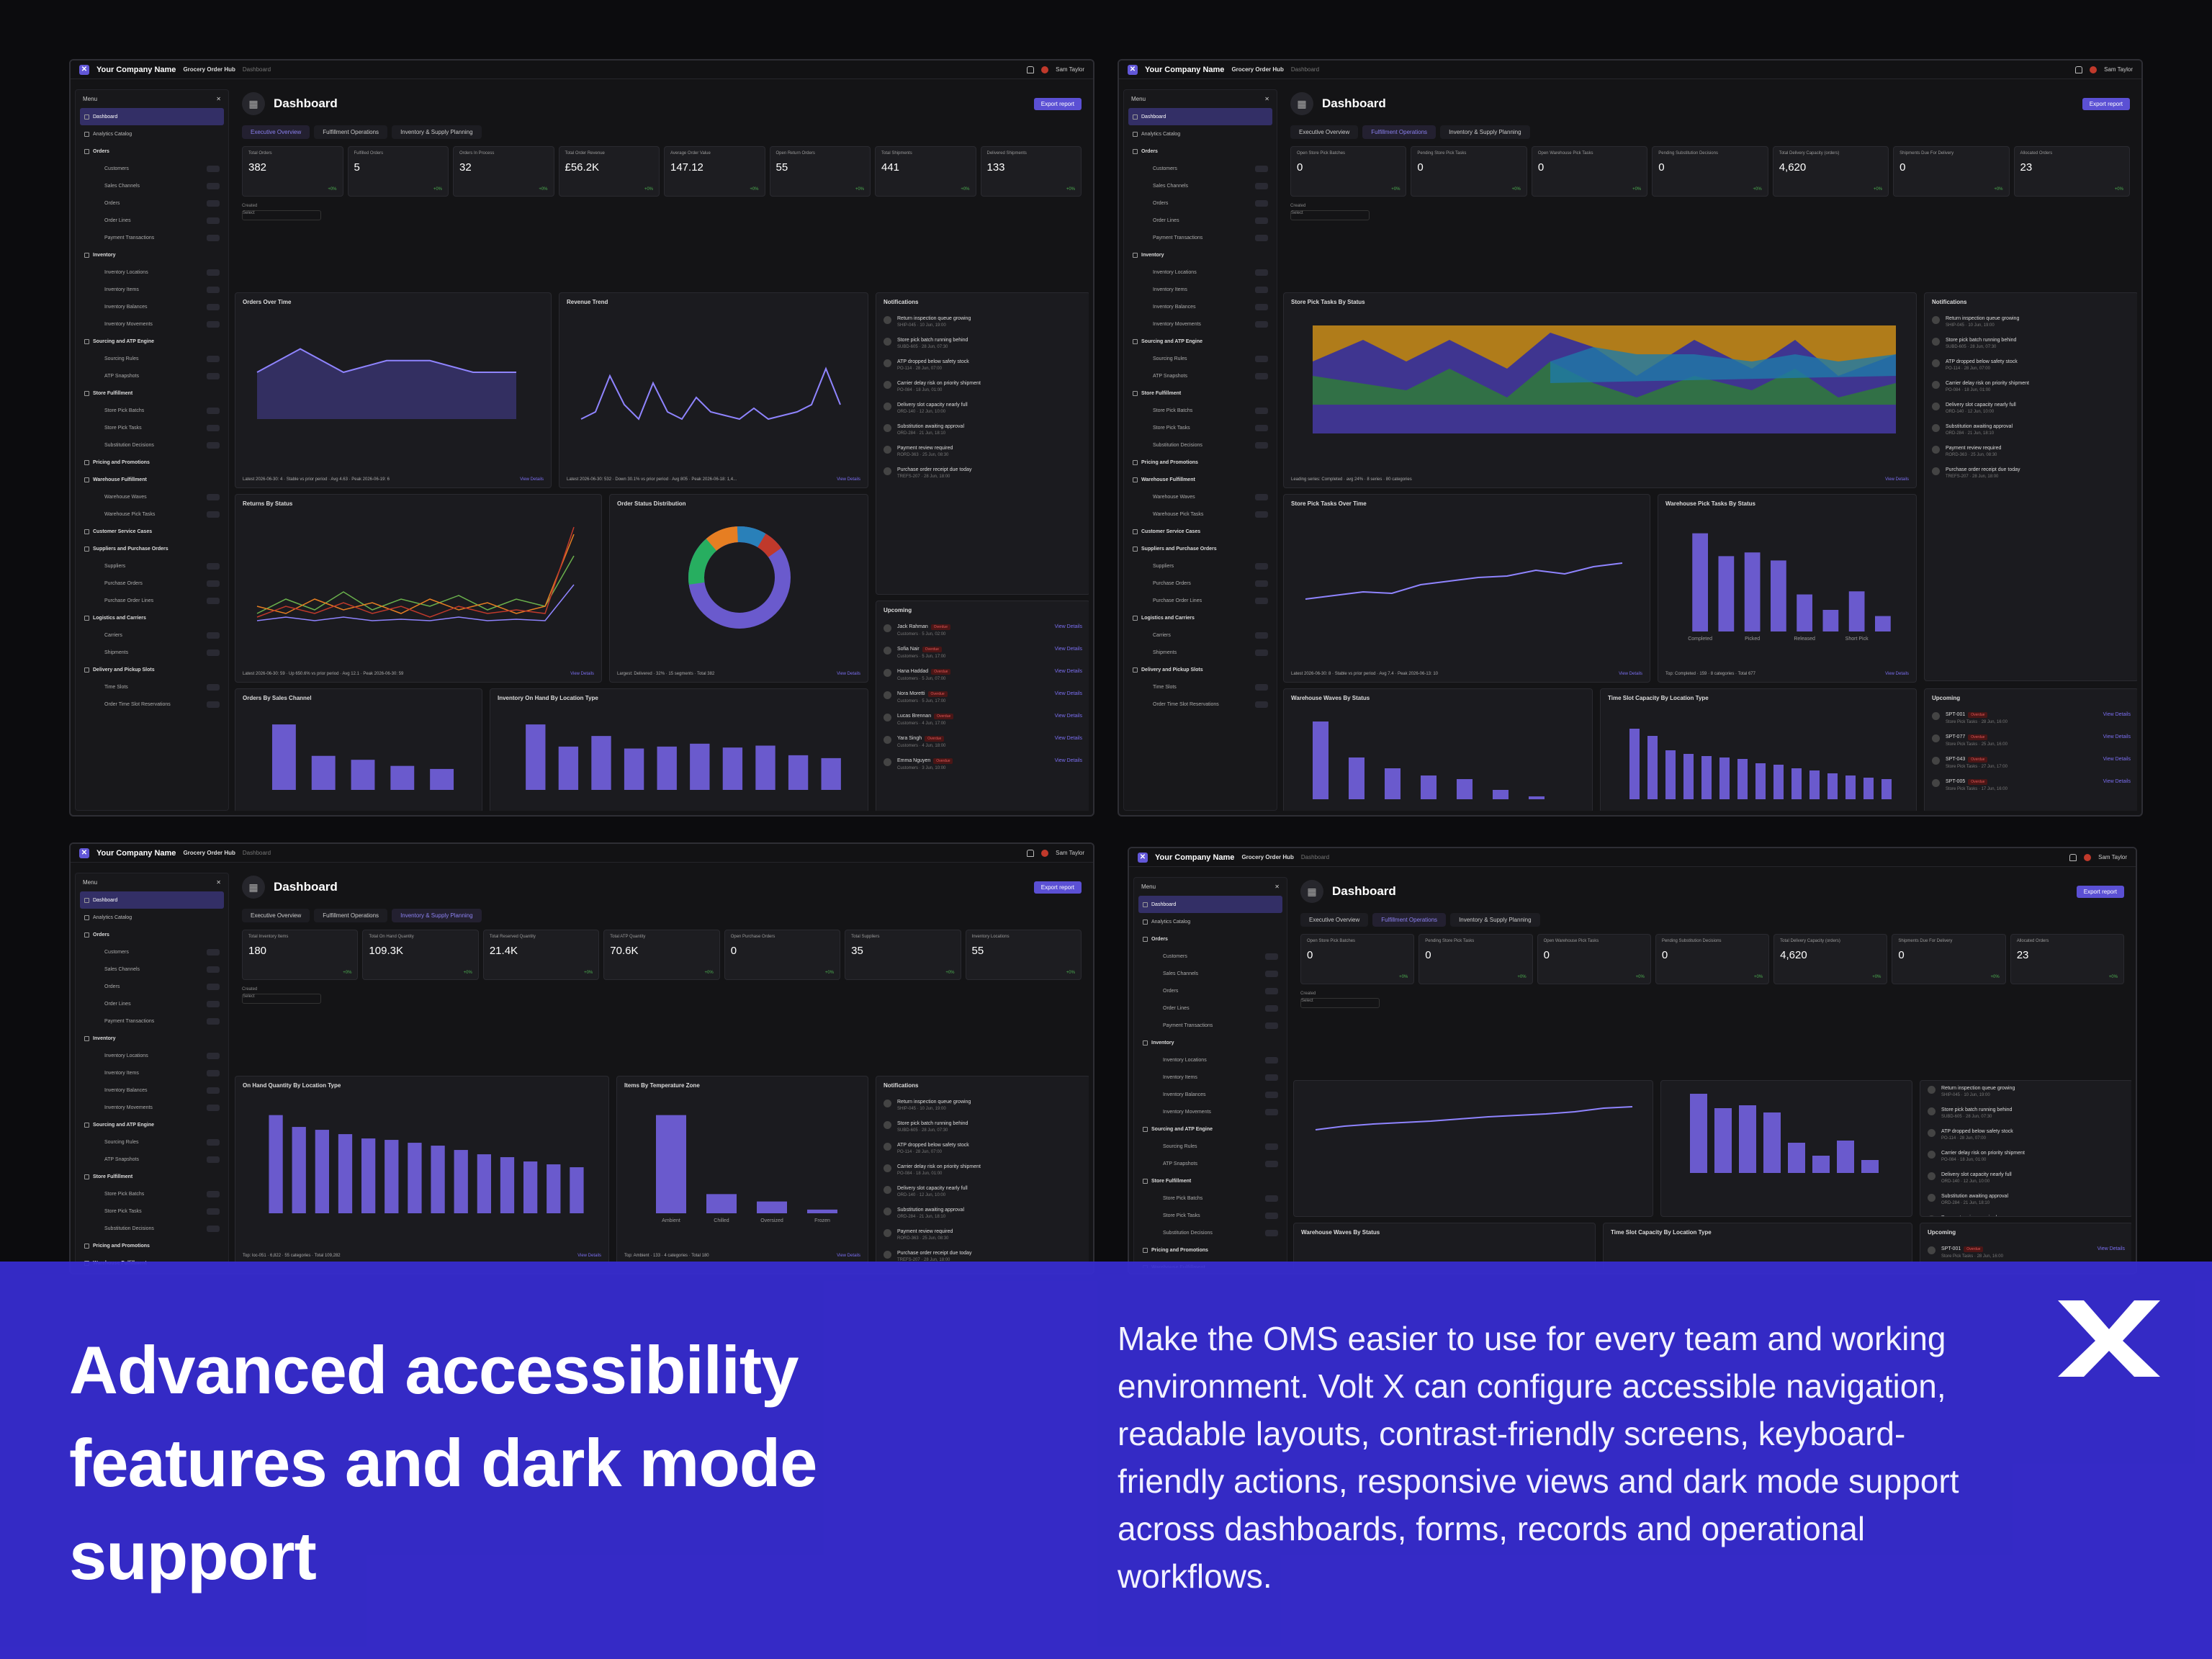 The width and height of the screenshot is (2212, 1659). Describe the element at coordinates (152, 566) in the screenshot. I see `sidebar-item: Suppliers` at that location.